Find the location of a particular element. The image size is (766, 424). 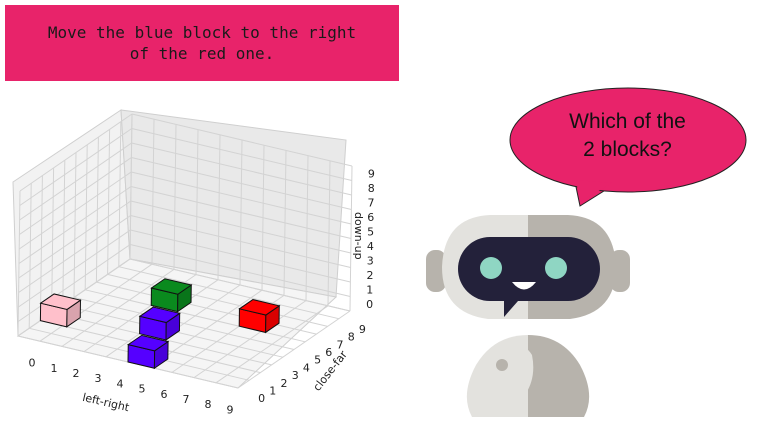

robot-right-eye is located at coordinates (556, 268).